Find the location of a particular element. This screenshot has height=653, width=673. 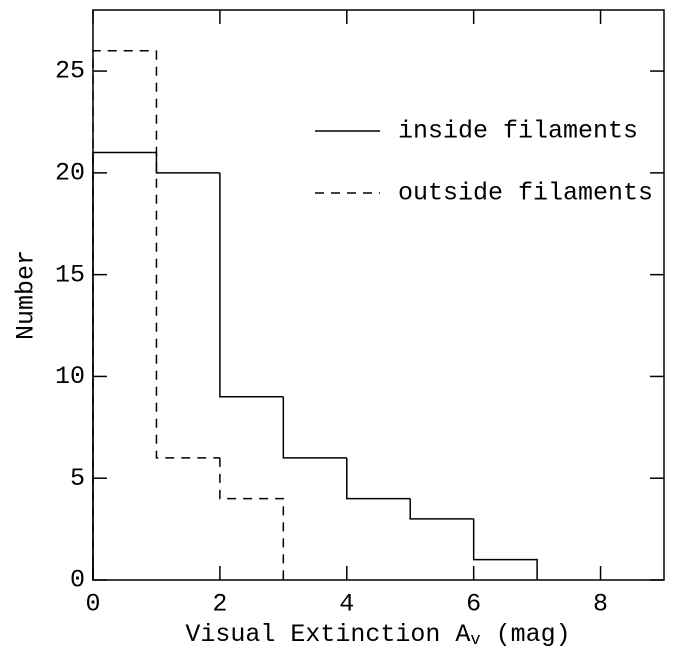

x-tick-label: 8 is located at coordinates (600, 604).